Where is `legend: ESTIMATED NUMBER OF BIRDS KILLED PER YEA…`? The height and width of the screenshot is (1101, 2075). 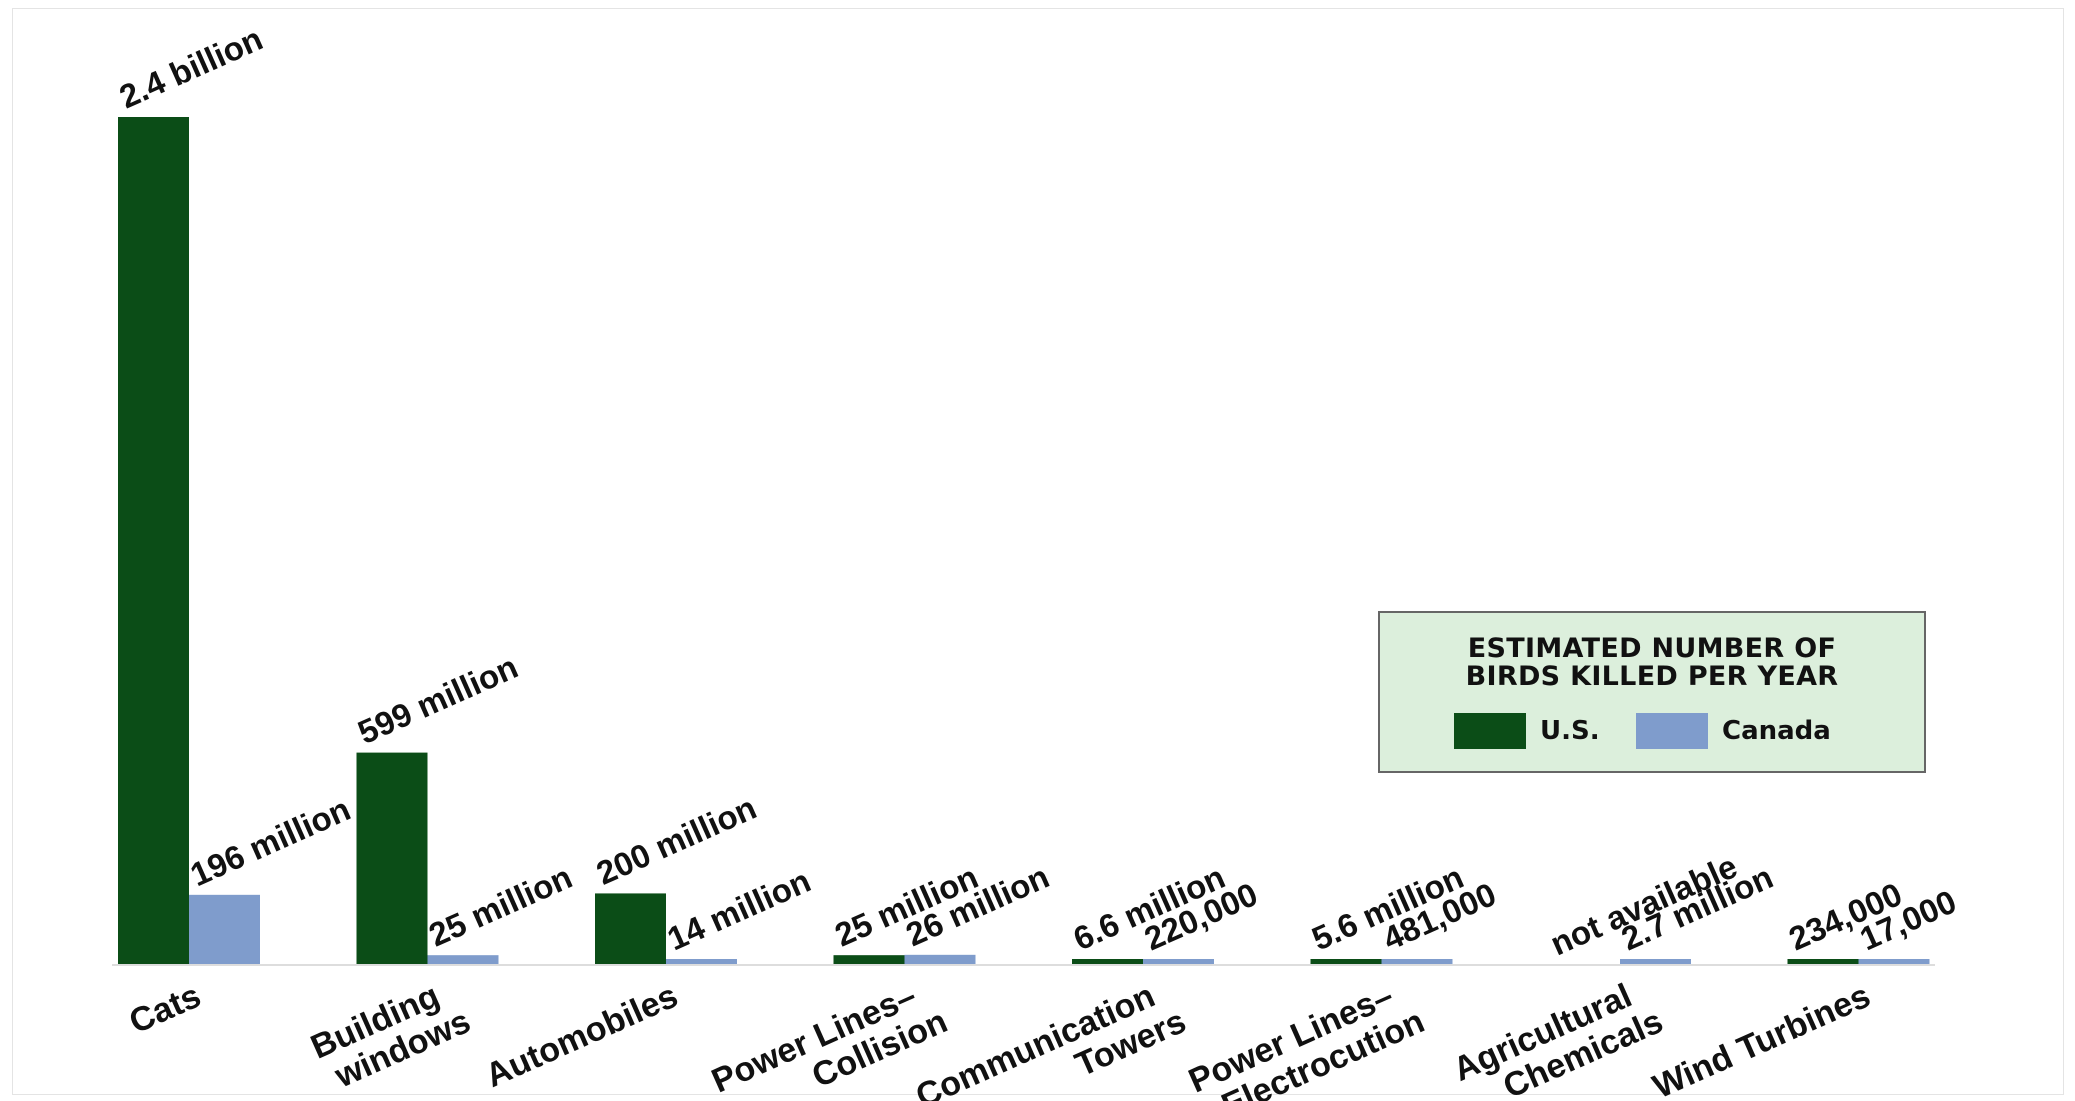
legend: ESTIMATED NUMBER OF BIRDS KILLED PER YEA… is located at coordinates (1652, 692).